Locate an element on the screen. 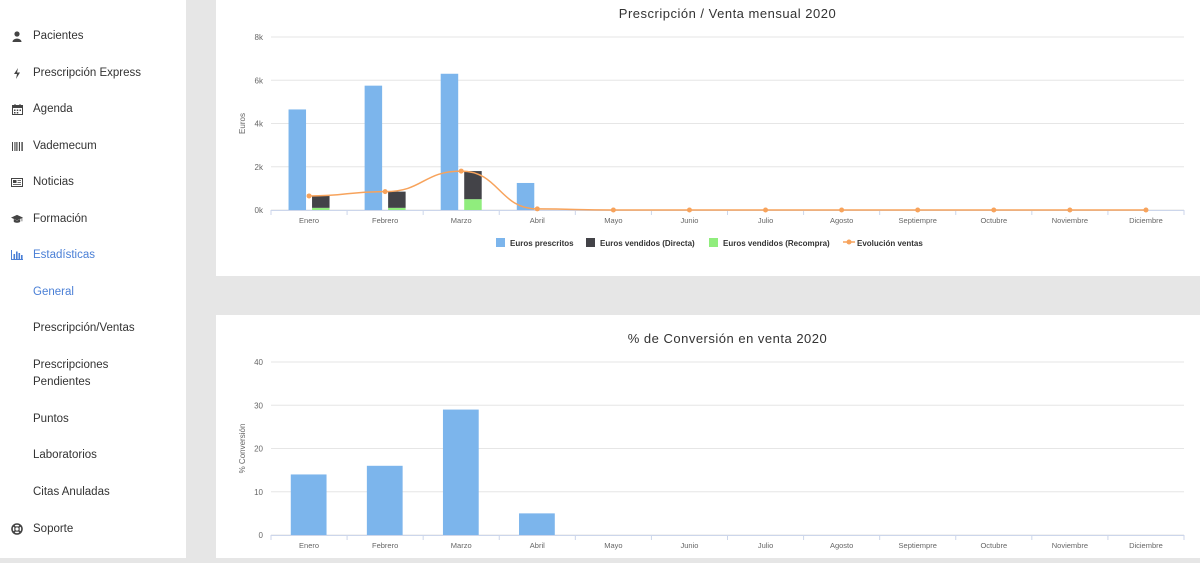  y-tick-label: 10 is located at coordinates (258, 492).